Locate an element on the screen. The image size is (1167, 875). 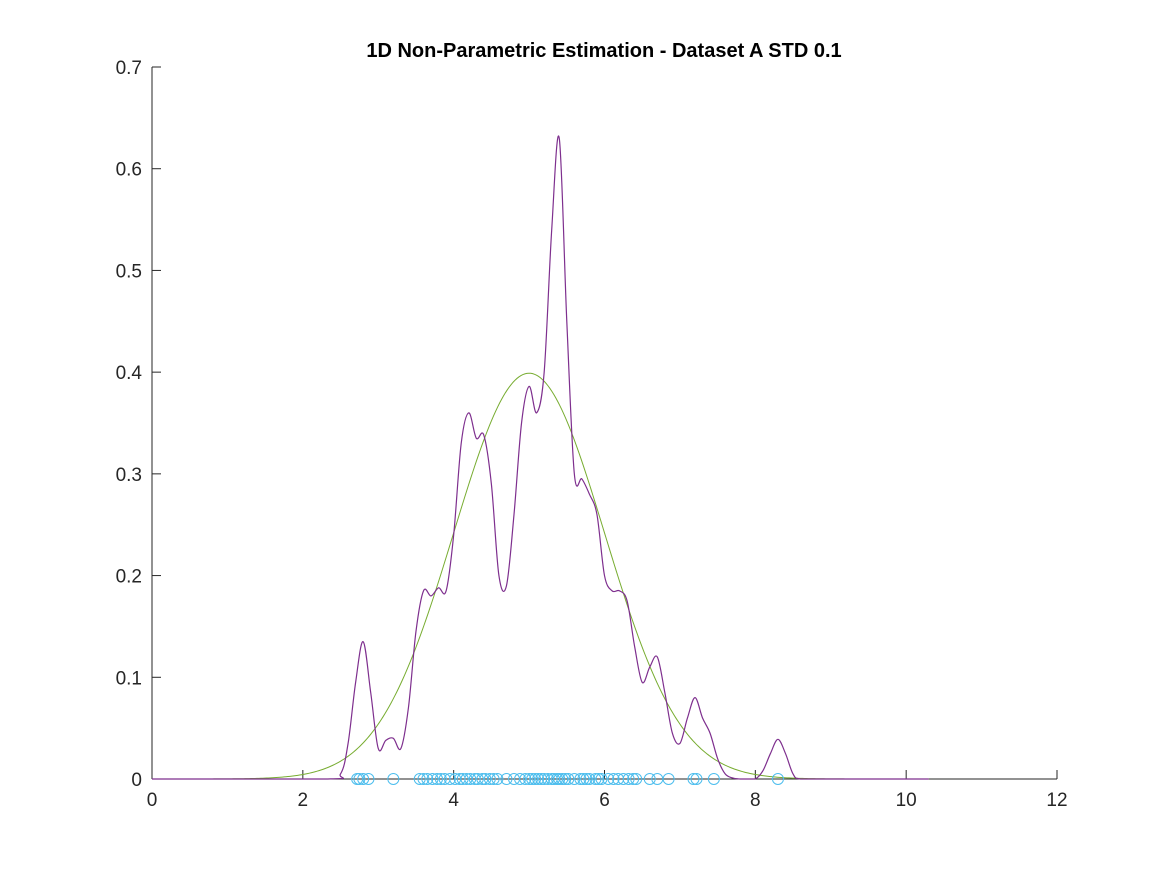
x-tick-label: 8 is located at coordinates (755, 800).